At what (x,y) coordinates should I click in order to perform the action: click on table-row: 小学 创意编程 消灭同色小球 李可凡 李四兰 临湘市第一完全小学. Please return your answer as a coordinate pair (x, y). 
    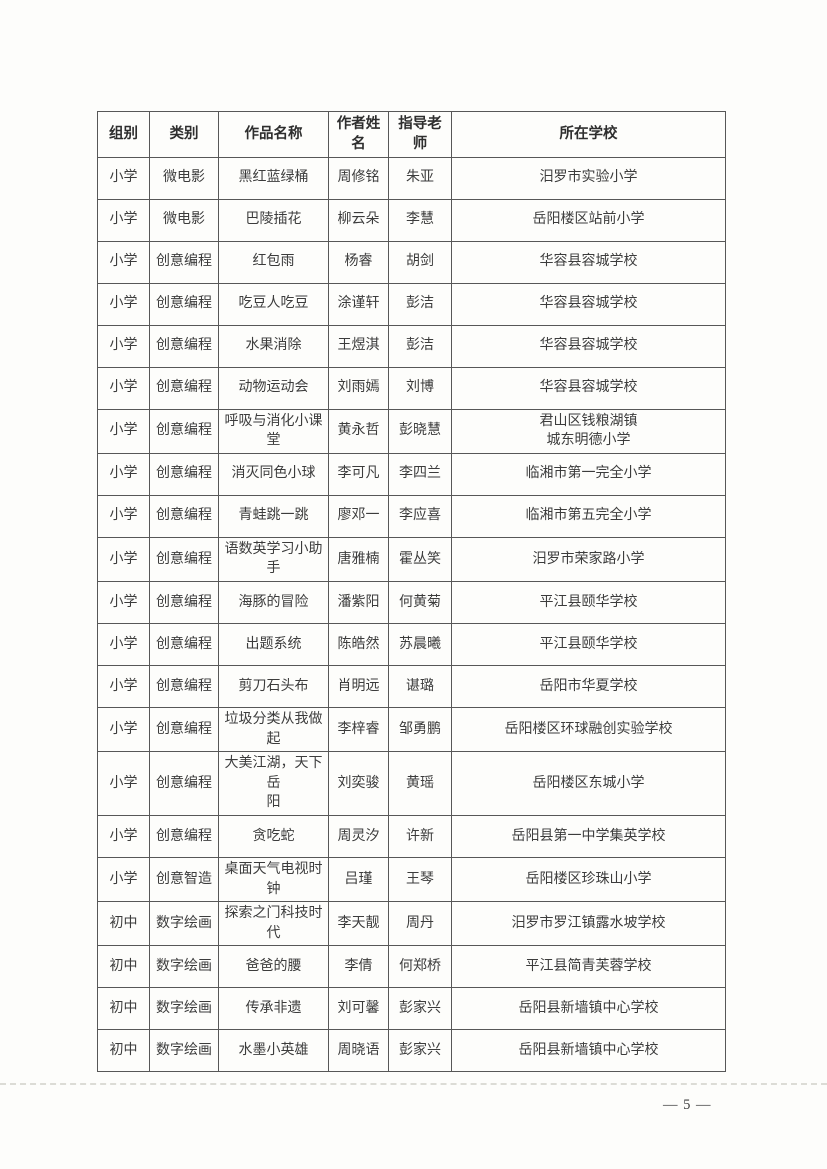
    Looking at the image, I should click on (411, 474).